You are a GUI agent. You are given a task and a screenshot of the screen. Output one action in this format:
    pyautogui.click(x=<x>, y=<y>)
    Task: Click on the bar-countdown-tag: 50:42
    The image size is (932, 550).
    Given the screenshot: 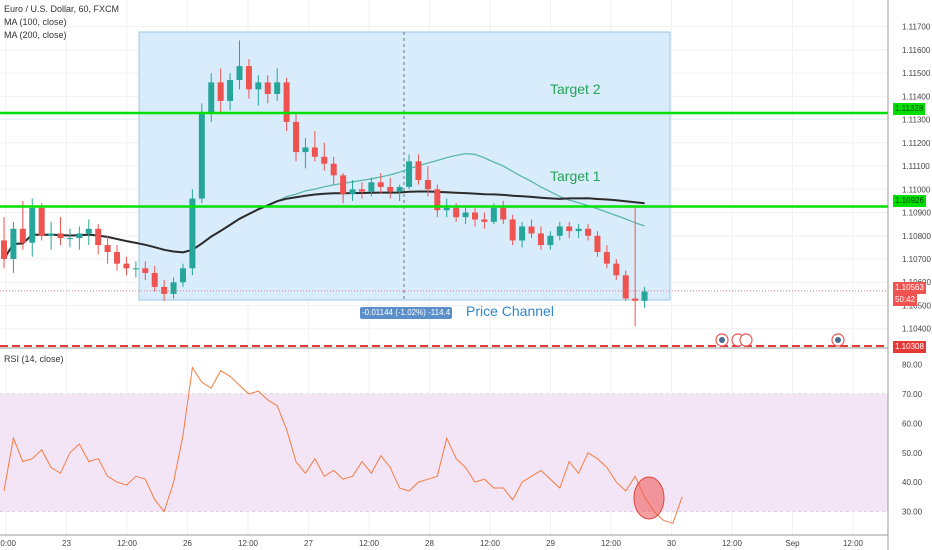 What is the action you would take?
    pyautogui.click(x=905, y=300)
    